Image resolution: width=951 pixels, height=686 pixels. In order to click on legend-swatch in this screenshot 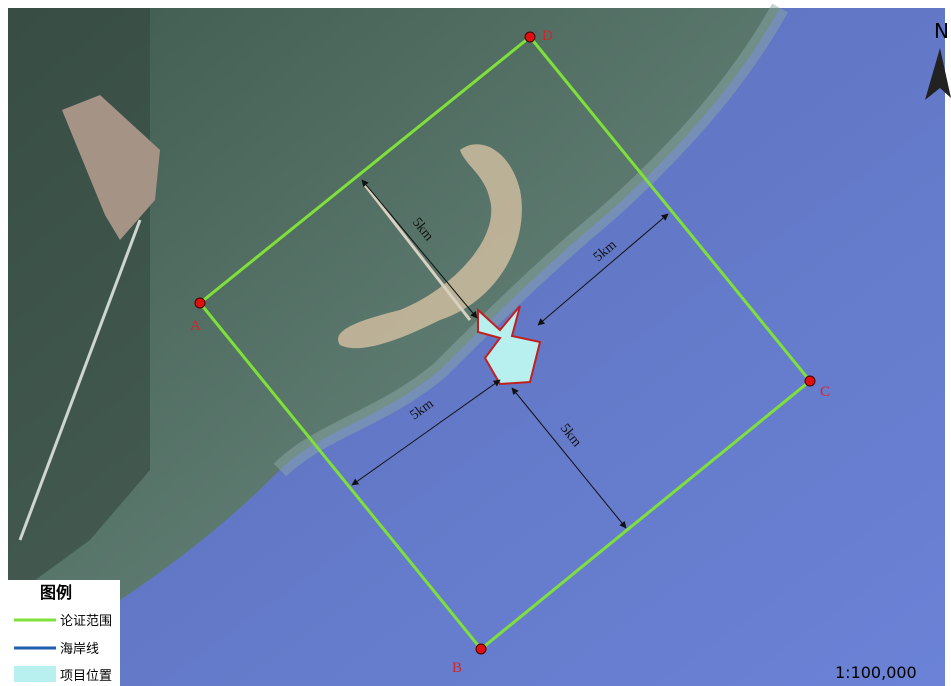, I will do `click(35, 674)`.